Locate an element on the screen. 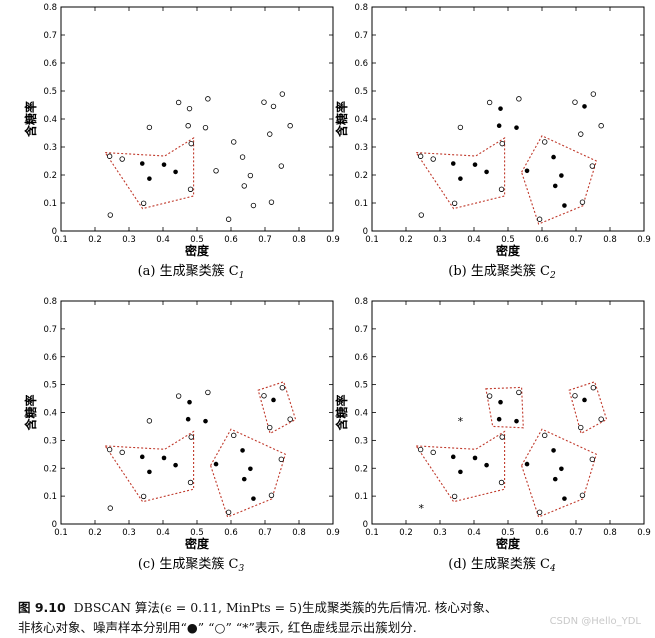 This screenshot has height=638, width=655. x-tick-label: 0.9 is located at coordinates (644, 533).